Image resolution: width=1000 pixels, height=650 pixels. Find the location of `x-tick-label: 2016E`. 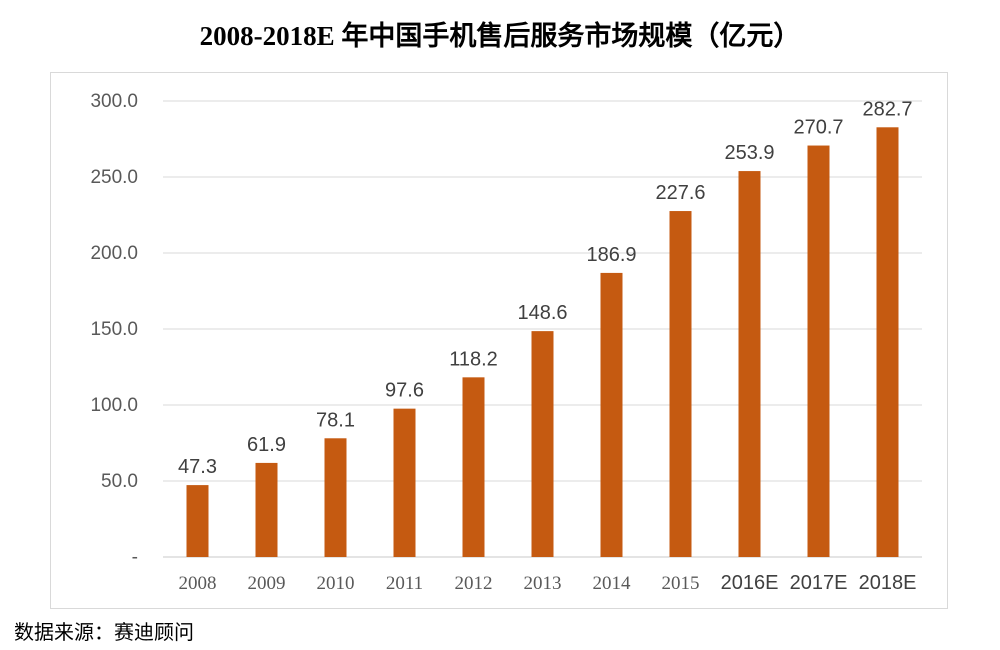

x-tick-label: 2016E is located at coordinates (750, 583).